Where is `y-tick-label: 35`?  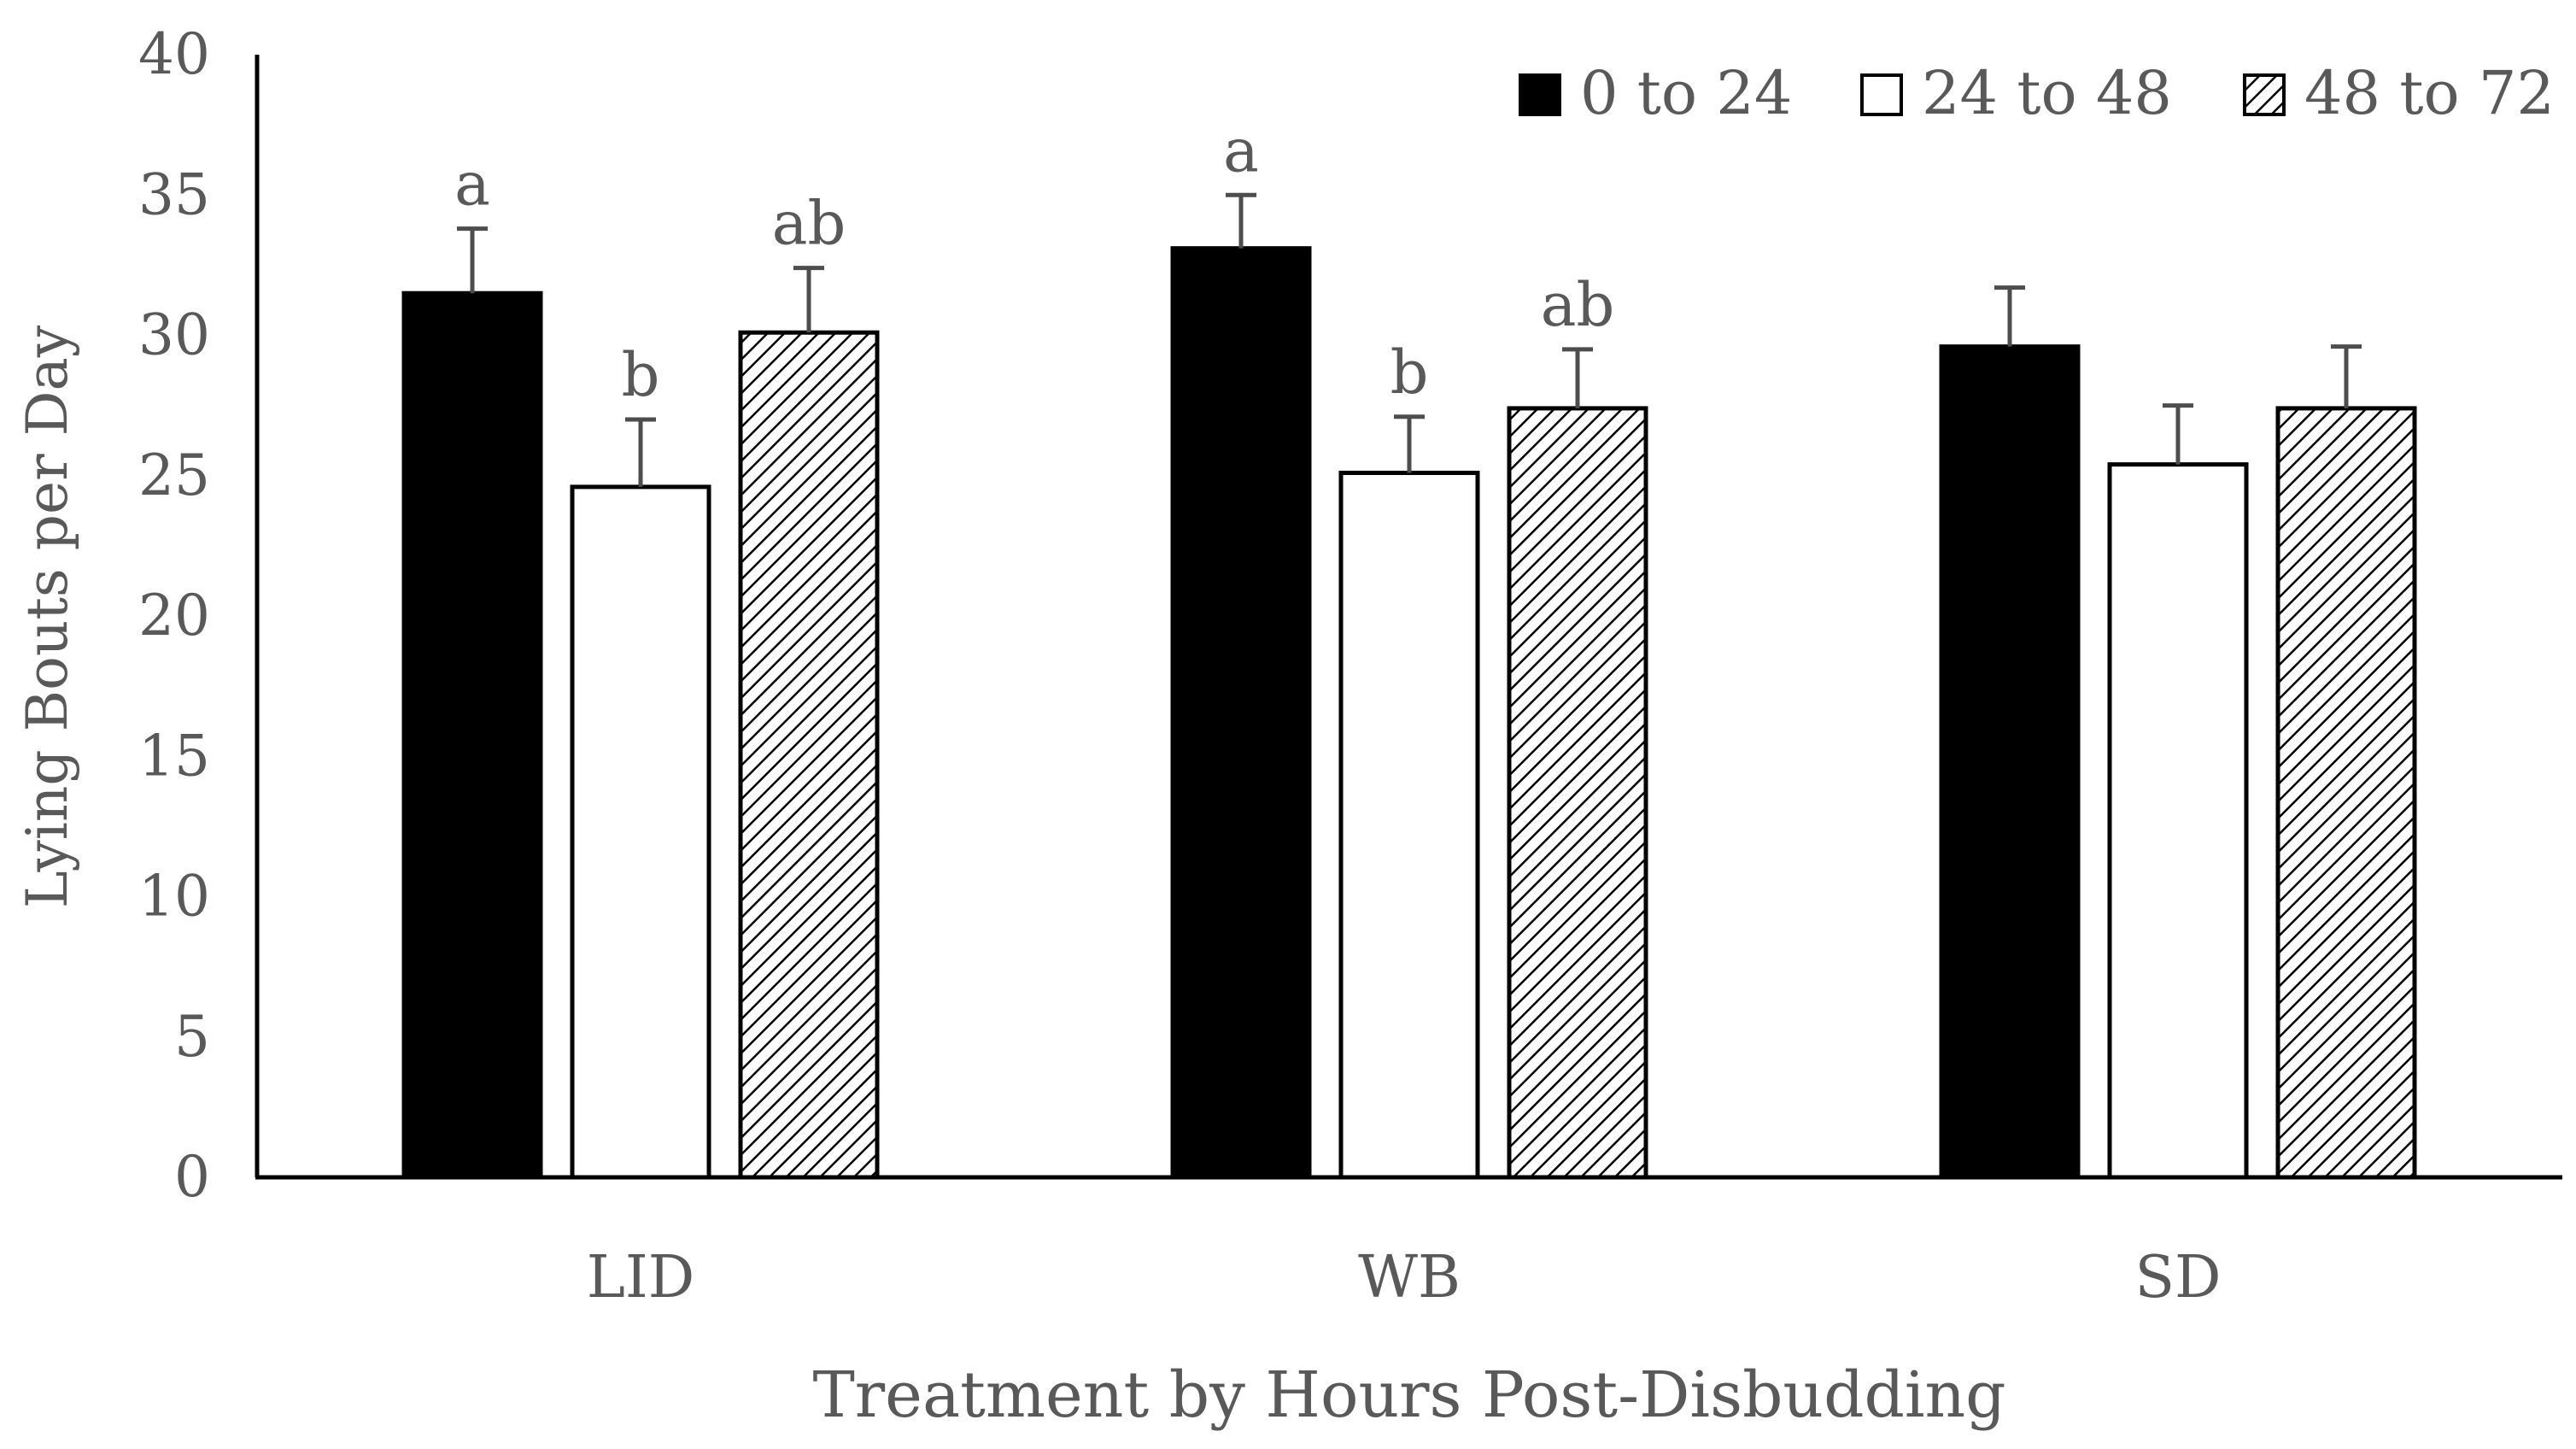
y-tick-label: 35 is located at coordinates (174, 194).